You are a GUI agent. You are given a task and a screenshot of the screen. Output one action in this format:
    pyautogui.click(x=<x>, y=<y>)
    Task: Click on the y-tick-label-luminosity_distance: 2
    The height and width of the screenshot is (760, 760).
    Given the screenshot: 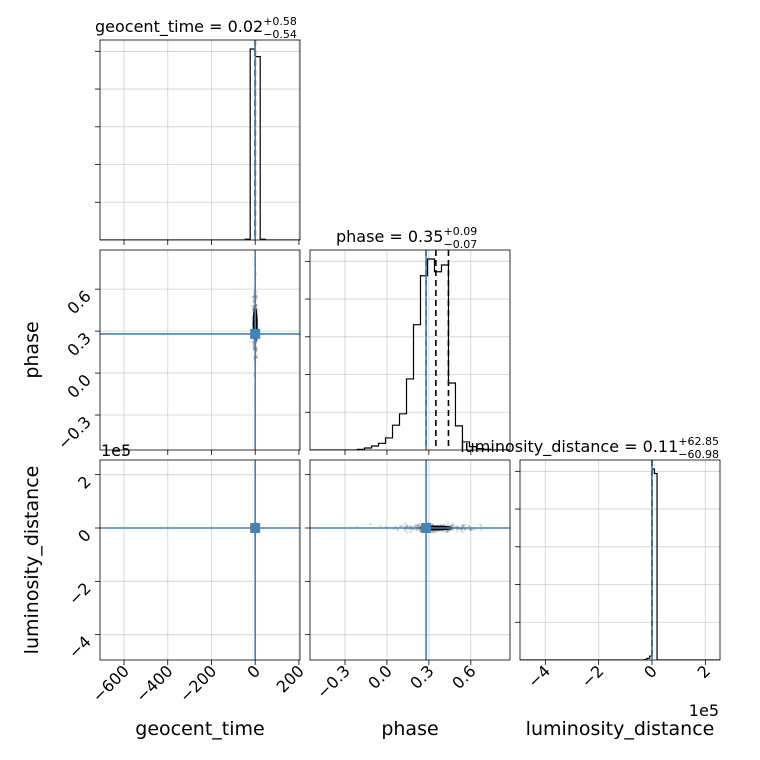 What is the action you would take?
    pyautogui.click(x=84, y=482)
    